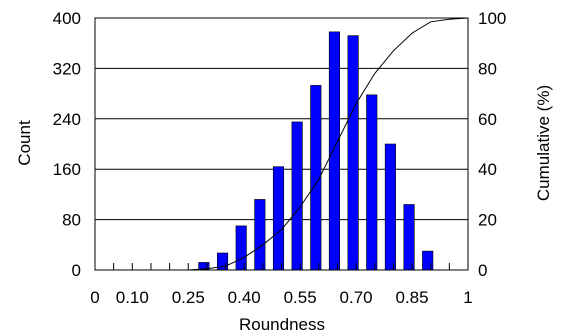  What do you see at coordinates (67, 18) in the screenshot?
I see `y-tick-label: 400` at bounding box center [67, 18].